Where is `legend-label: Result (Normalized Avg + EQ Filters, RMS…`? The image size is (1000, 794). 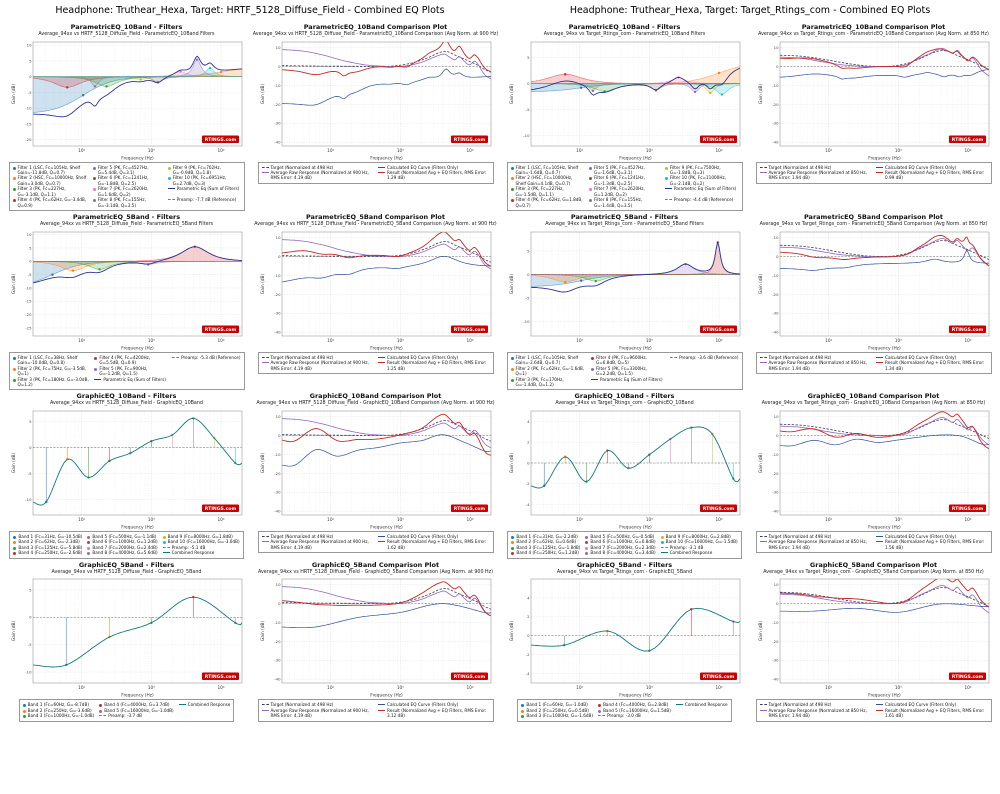
legend-label: Result (Normalized Avg + EQ Filters, RMS… is located at coordinates (935, 365).